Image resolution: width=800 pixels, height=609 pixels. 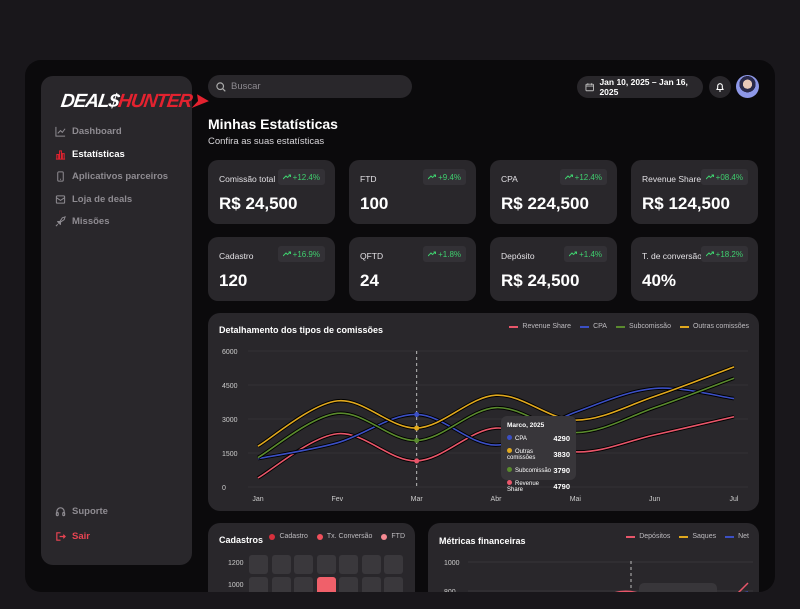 What do you see at coordinates (482, 541) in the screenshot?
I see `financial-title: Métricas financeiras` at bounding box center [482, 541].